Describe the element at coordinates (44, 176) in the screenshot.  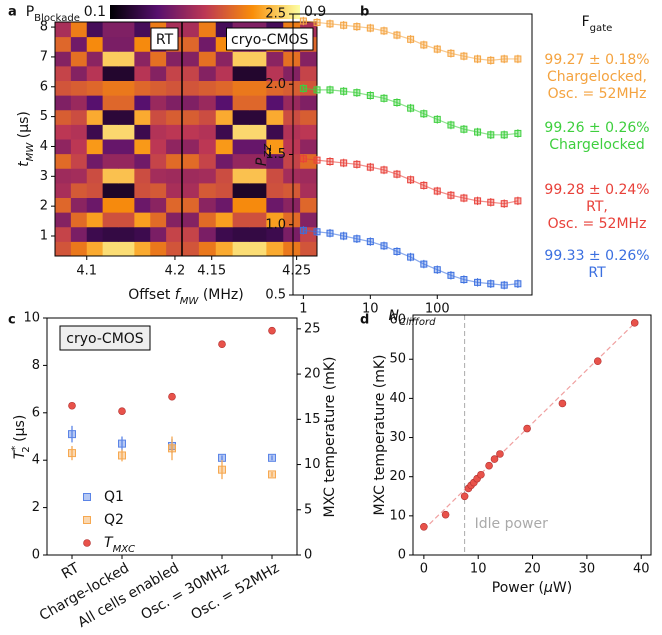
I see `y-tick-label: 3` at that location.